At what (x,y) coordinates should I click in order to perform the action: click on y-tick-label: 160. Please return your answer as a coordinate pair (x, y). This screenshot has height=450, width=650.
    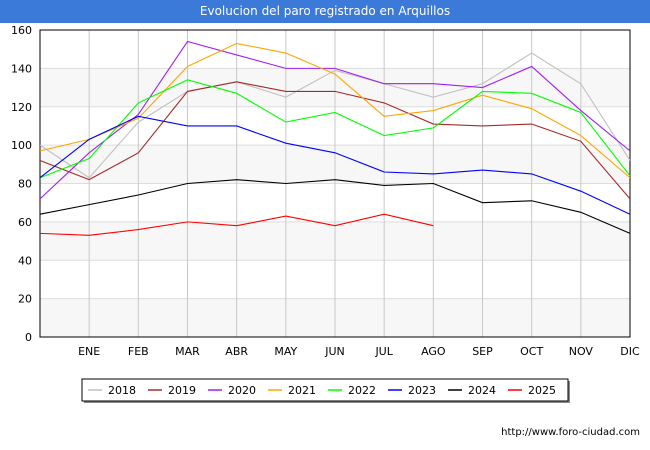
    Looking at the image, I should click on (21, 30).